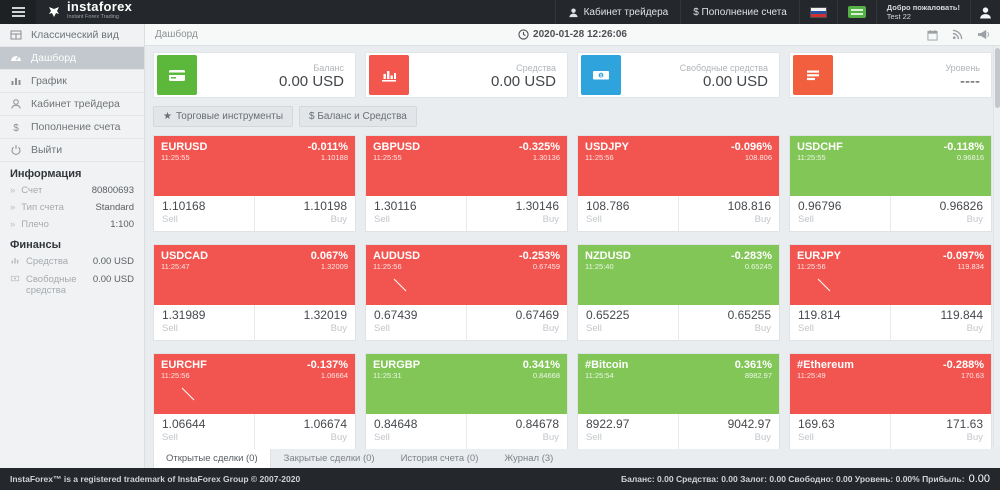 The height and width of the screenshot is (490, 1000). I want to click on free-margin-card: $ Свободные средства 0.00 USD, so click(678, 75).